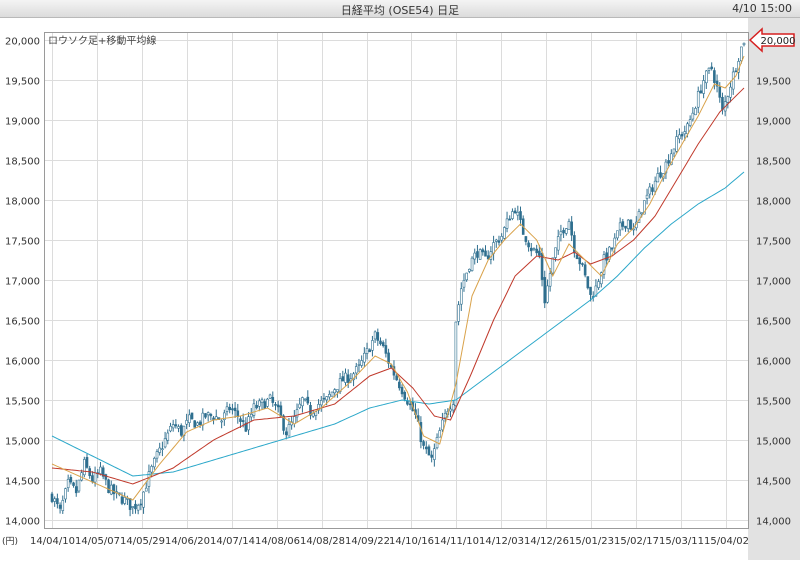 This screenshot has height=564, width=800. What do you see at coordinates (773, 482) in the screenshot?
I see `y-tick-label-right: 14,500` at bounding box center [773, 482].